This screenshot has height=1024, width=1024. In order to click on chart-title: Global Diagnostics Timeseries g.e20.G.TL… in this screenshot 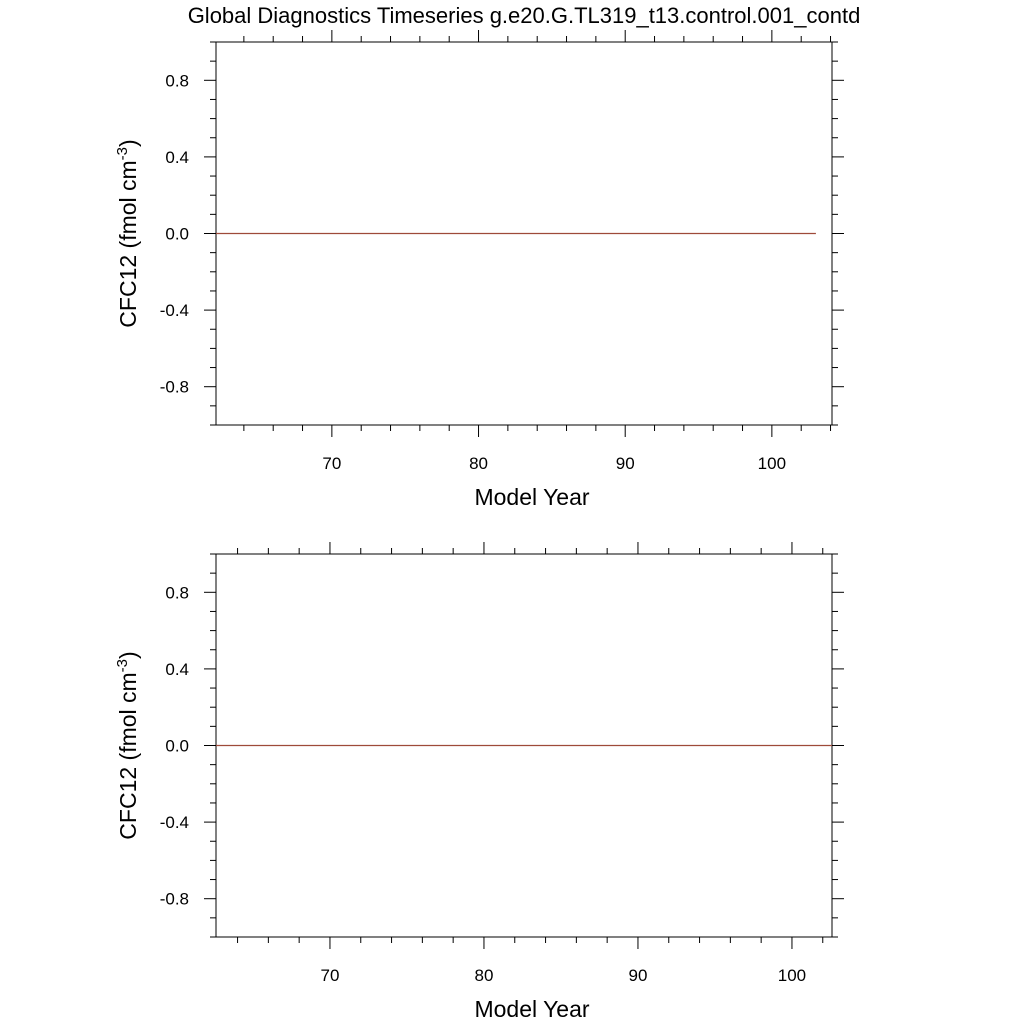, I will do `click(524, 15)`.